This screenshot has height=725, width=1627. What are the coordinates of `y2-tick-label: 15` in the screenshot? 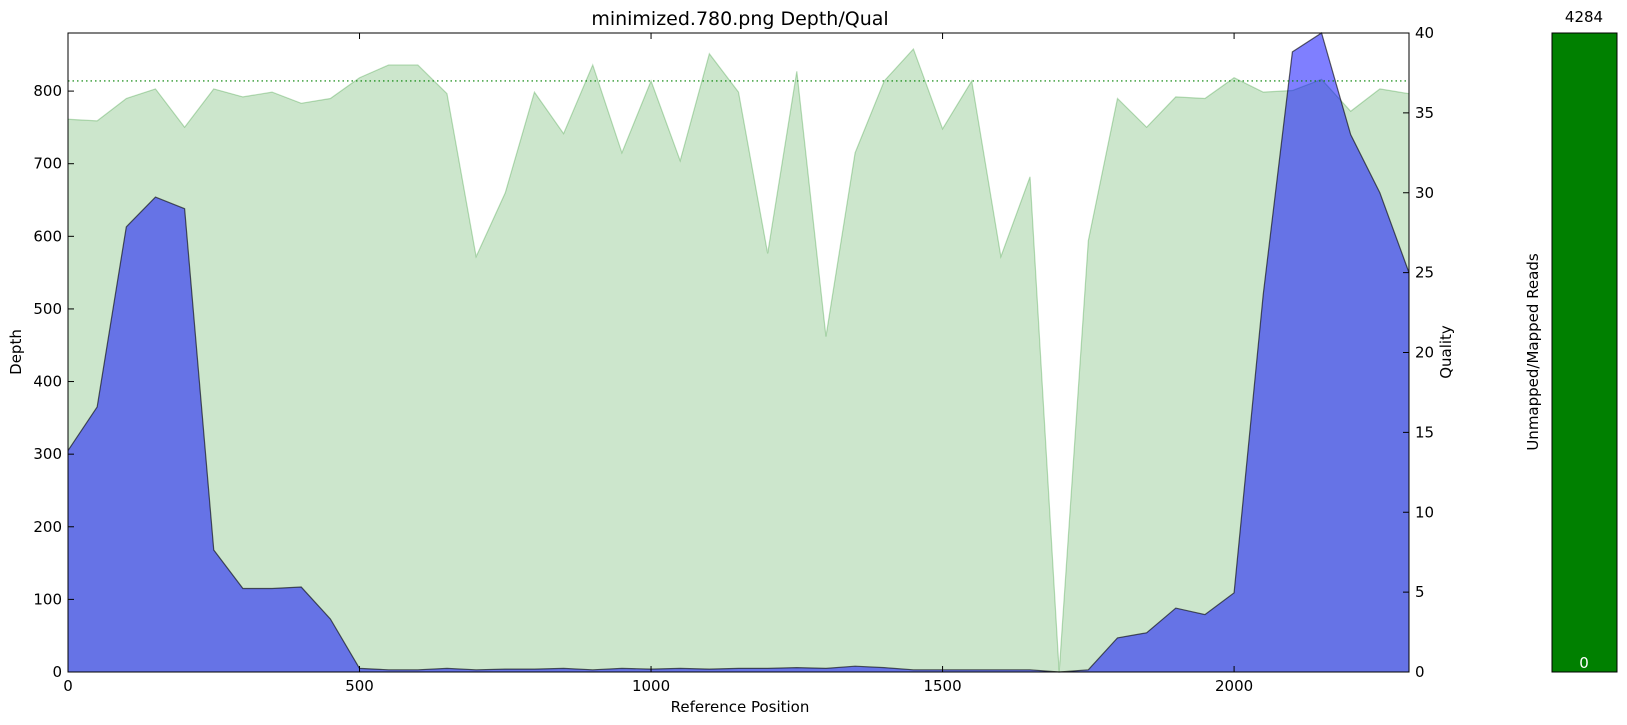 It's located at (1424, 432).